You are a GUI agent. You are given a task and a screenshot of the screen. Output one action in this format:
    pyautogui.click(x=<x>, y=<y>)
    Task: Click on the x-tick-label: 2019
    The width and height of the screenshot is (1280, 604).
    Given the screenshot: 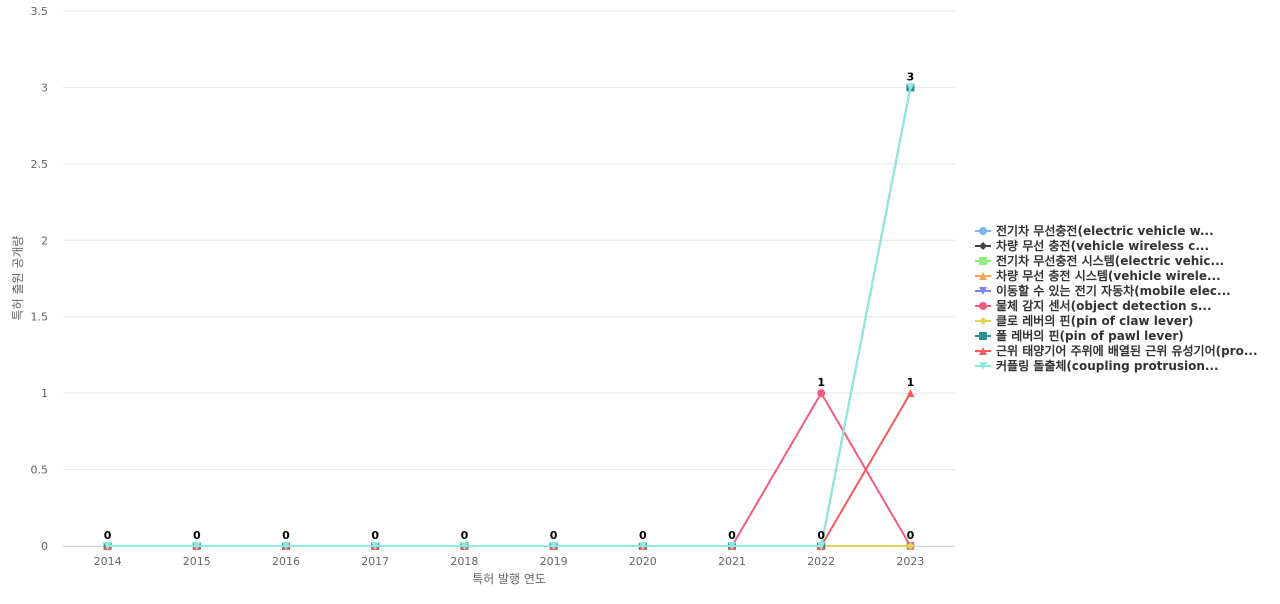 What is the action you would take?
    pyautogui.click(x=554, y=561)
    